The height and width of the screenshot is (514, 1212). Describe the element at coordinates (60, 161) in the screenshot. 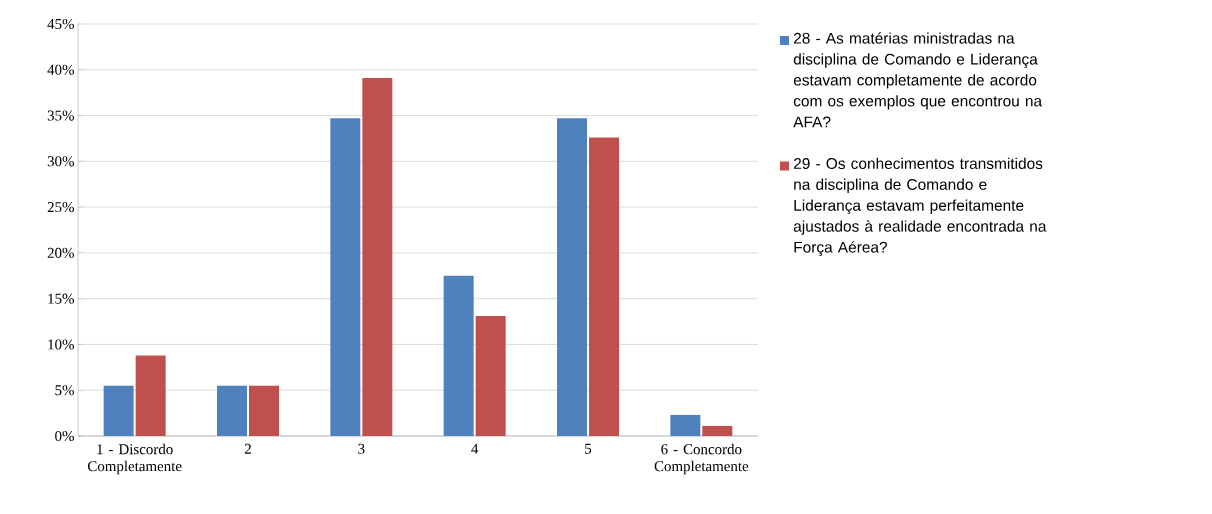

I see `y-tick-label: 30%` at that location.